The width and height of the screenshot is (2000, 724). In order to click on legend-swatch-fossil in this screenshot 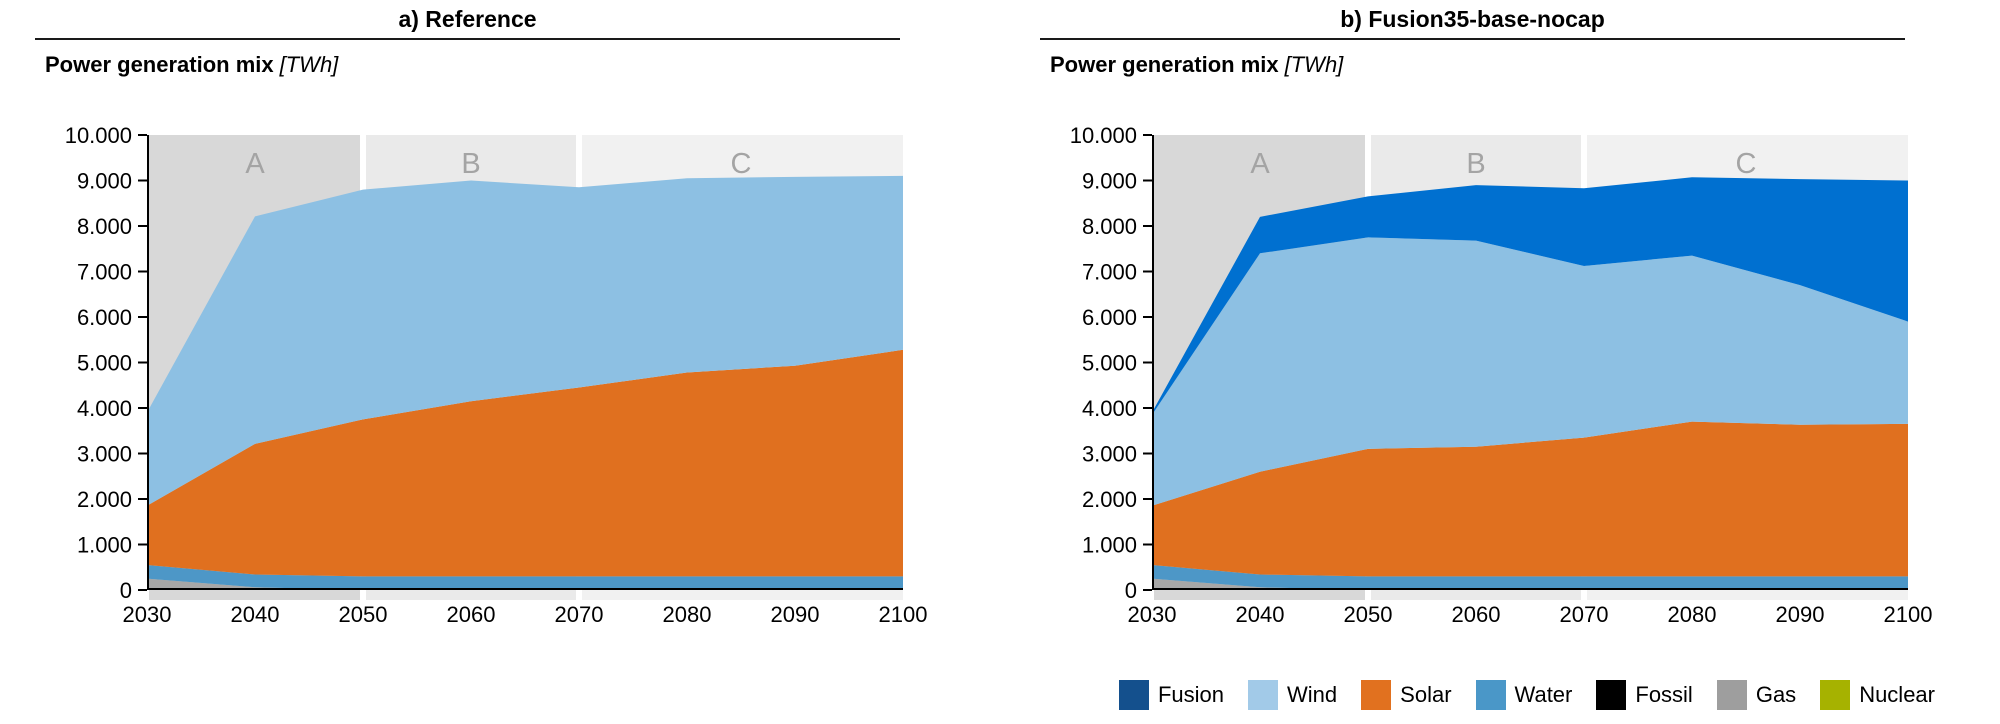, I will do `click(1611, 695)`.